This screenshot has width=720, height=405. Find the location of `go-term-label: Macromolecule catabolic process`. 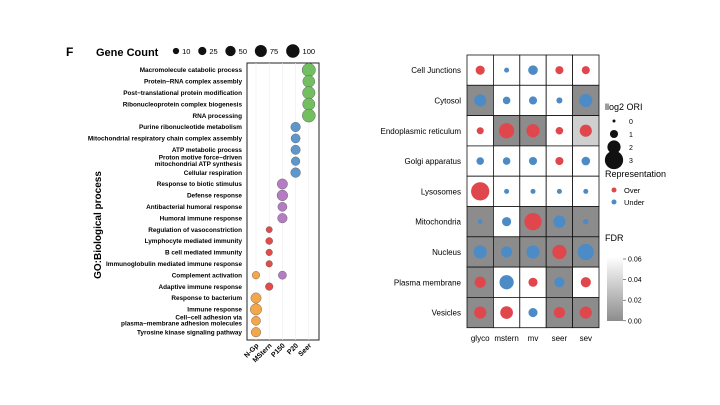

go-term-label: Macromolecule catabolic process is located at coordinates (191, 70).